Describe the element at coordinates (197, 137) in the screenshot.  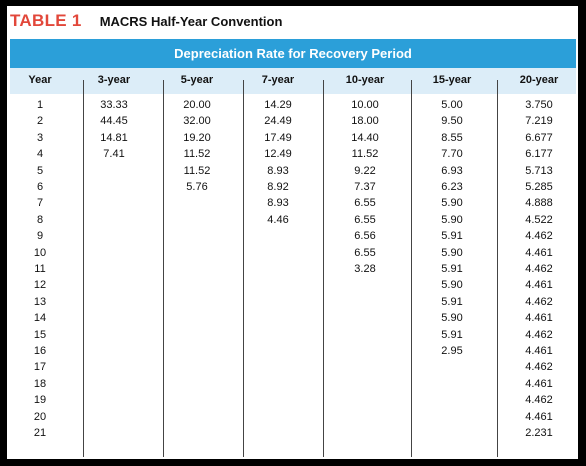
I see `rate-cell: 19.20` at that location.